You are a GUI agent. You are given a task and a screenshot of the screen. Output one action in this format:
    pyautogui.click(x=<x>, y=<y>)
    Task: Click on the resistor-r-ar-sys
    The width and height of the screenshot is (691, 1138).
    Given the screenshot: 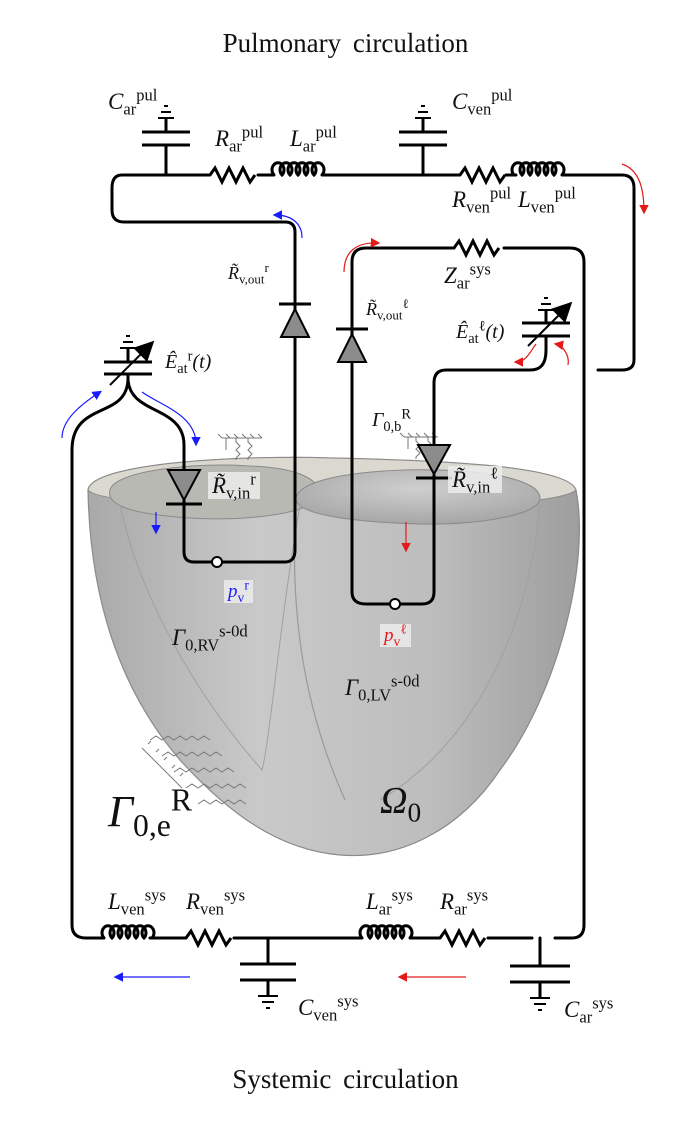 What is the action you would take?
    pyautogui.click(x=462, y=938)
    